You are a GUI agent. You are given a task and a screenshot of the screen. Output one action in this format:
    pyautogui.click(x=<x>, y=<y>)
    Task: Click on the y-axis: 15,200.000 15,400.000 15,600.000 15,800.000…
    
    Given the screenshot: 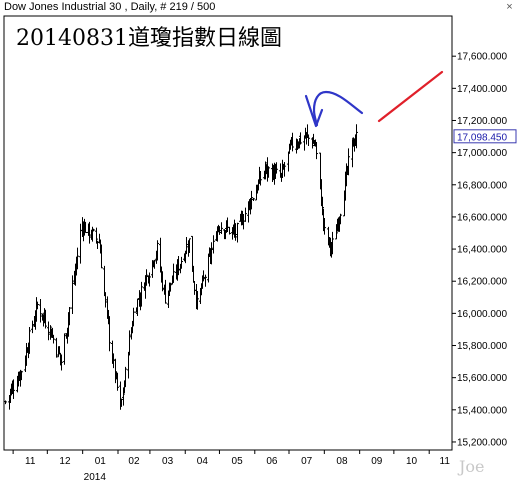 What is the action you would take?
    pyautogui.click(x=479, y=250)
    